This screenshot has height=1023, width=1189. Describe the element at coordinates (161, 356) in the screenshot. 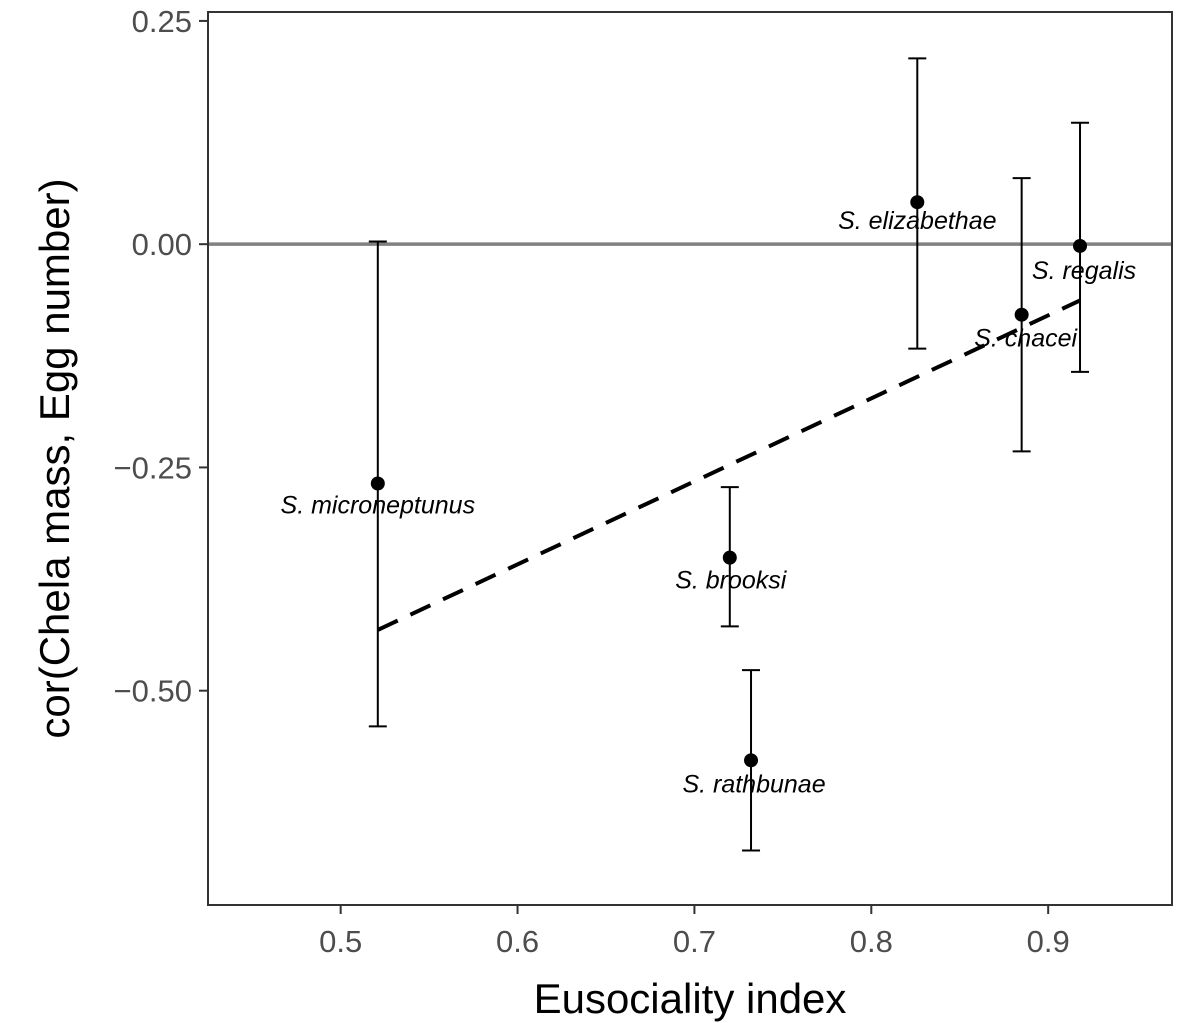

I see `y-axis-ticks: 0.25 0.00 −0.25 −0.50` at that location.